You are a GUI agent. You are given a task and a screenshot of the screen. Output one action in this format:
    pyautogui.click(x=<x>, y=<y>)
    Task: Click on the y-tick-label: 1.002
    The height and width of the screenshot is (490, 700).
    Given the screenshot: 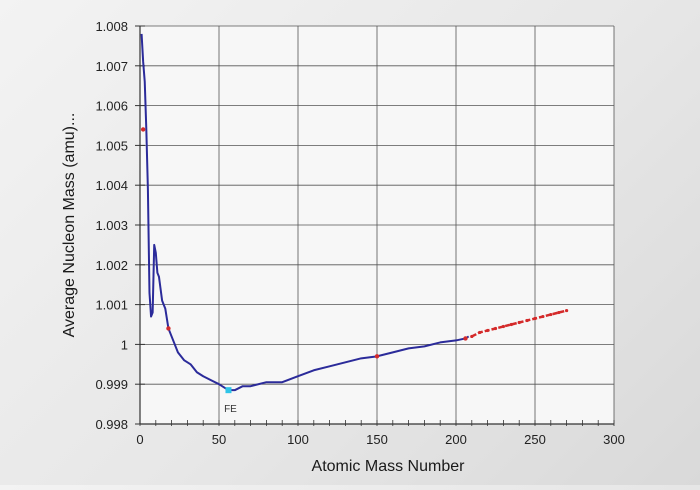 What is the action you would take?
    pyautogui.click(x=111, y=265)
    